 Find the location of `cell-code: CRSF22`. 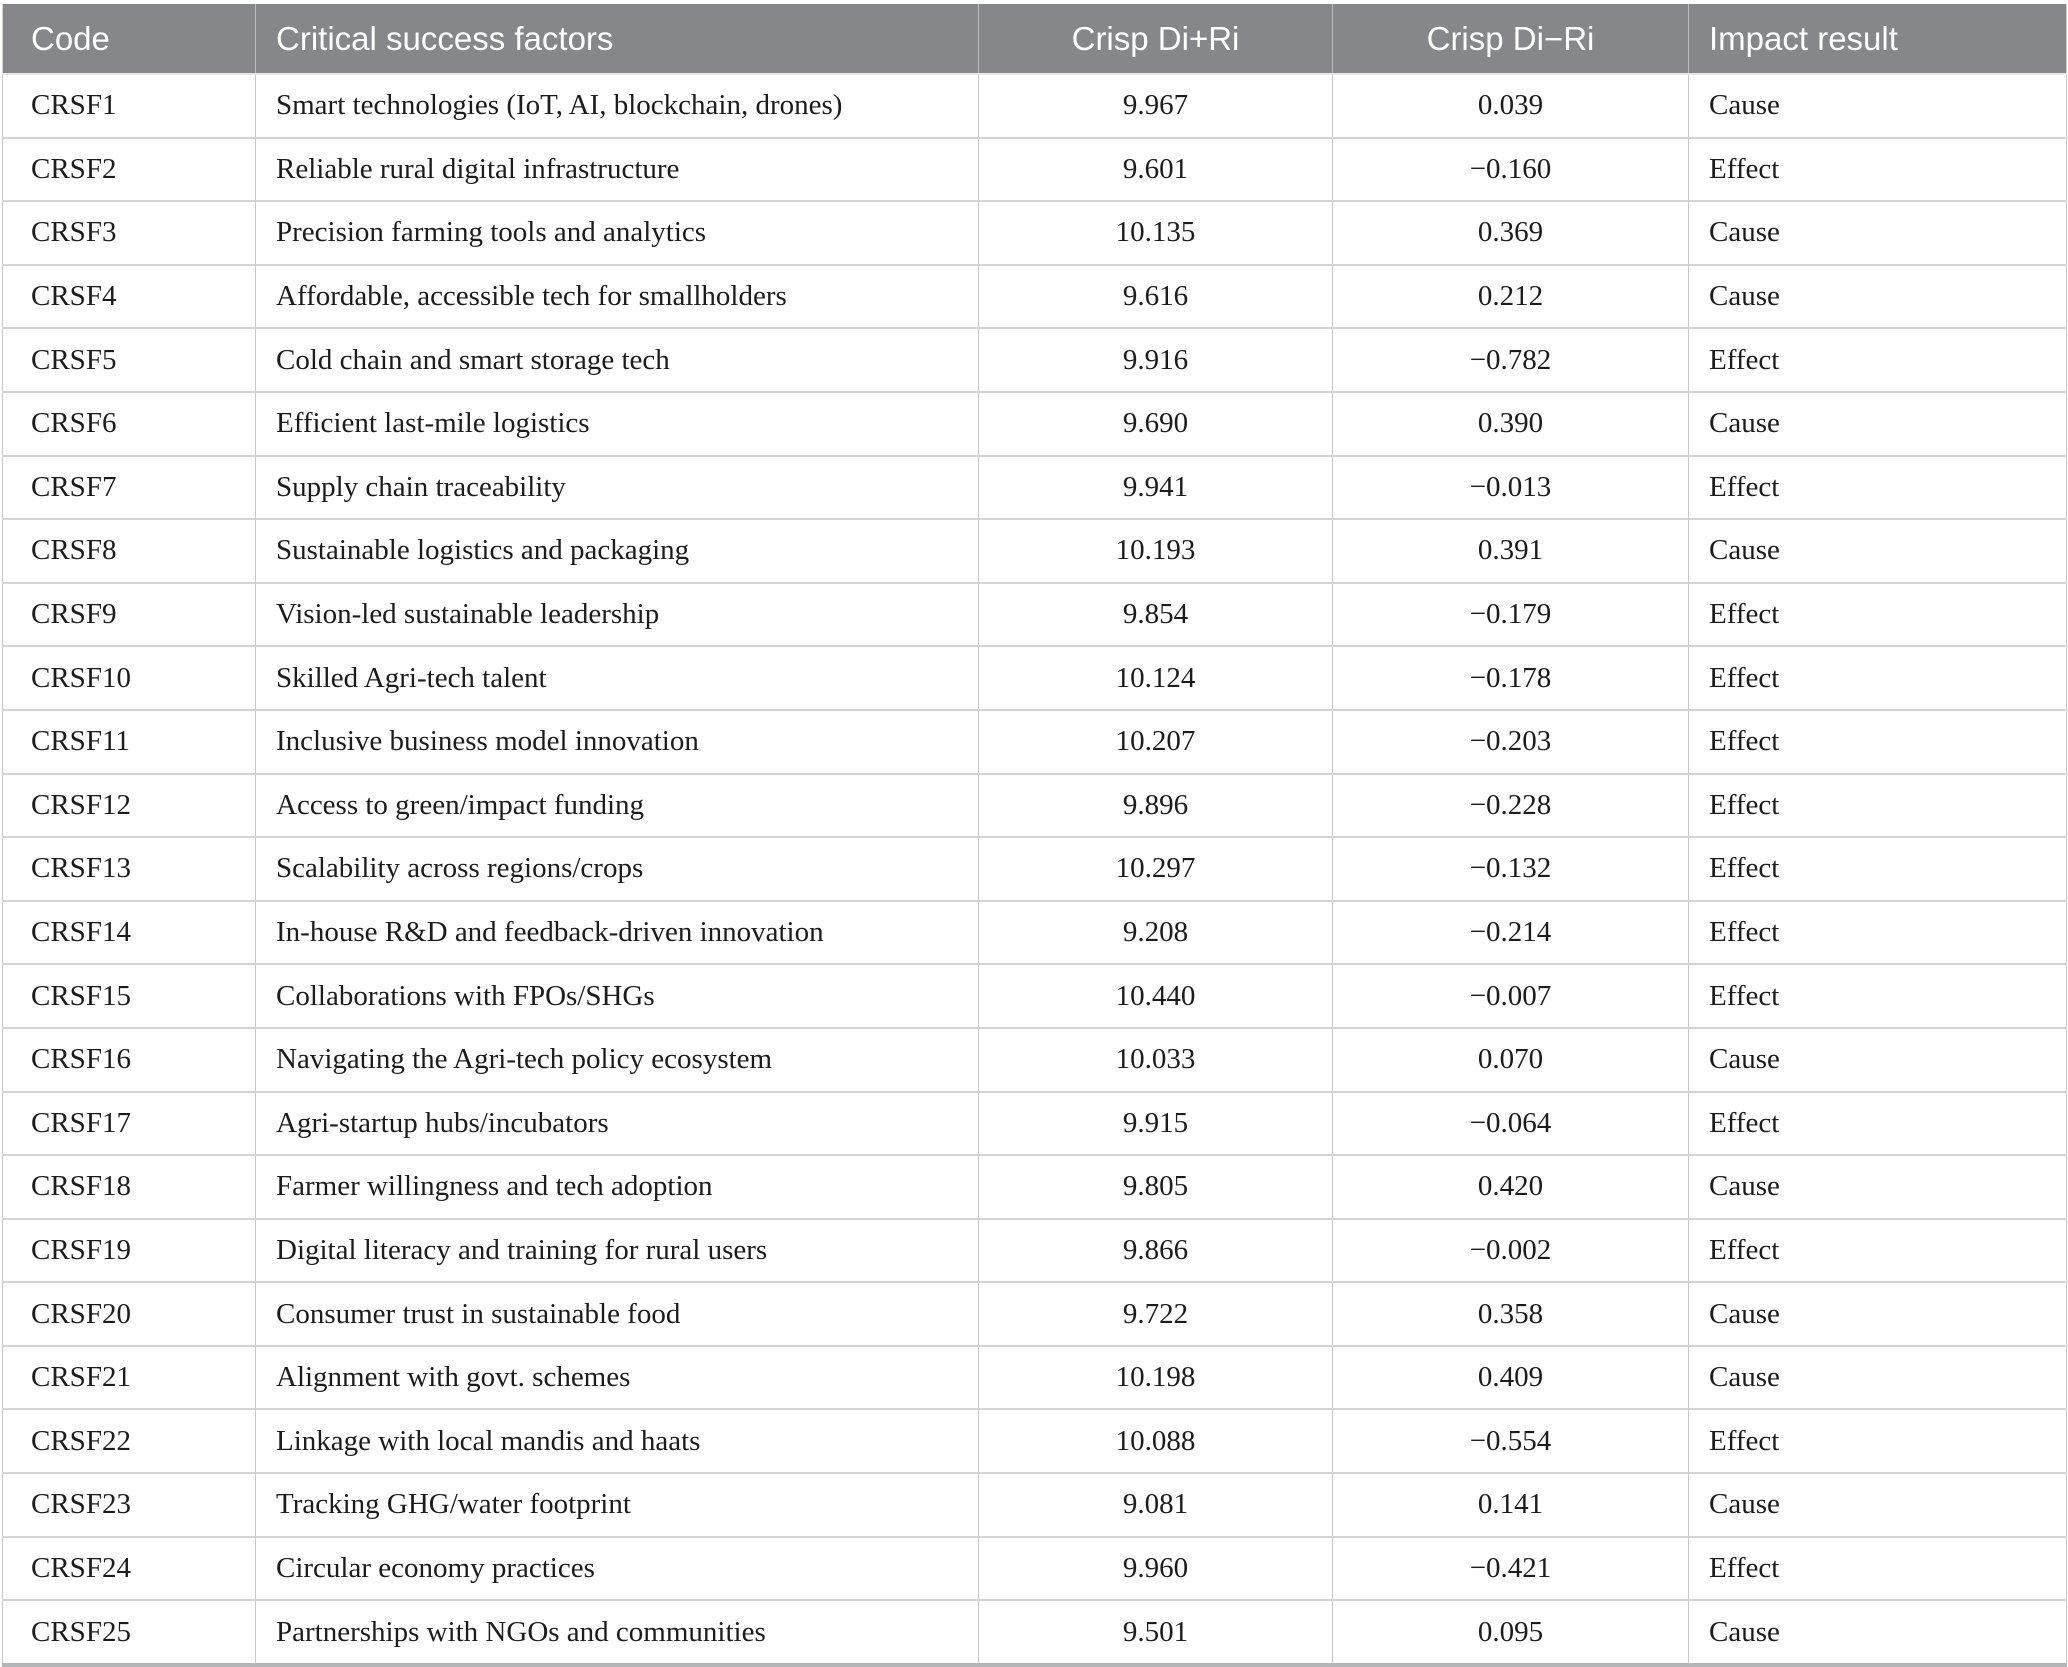

cell-code: CRSF22 is located at coordinates (129, 1441).